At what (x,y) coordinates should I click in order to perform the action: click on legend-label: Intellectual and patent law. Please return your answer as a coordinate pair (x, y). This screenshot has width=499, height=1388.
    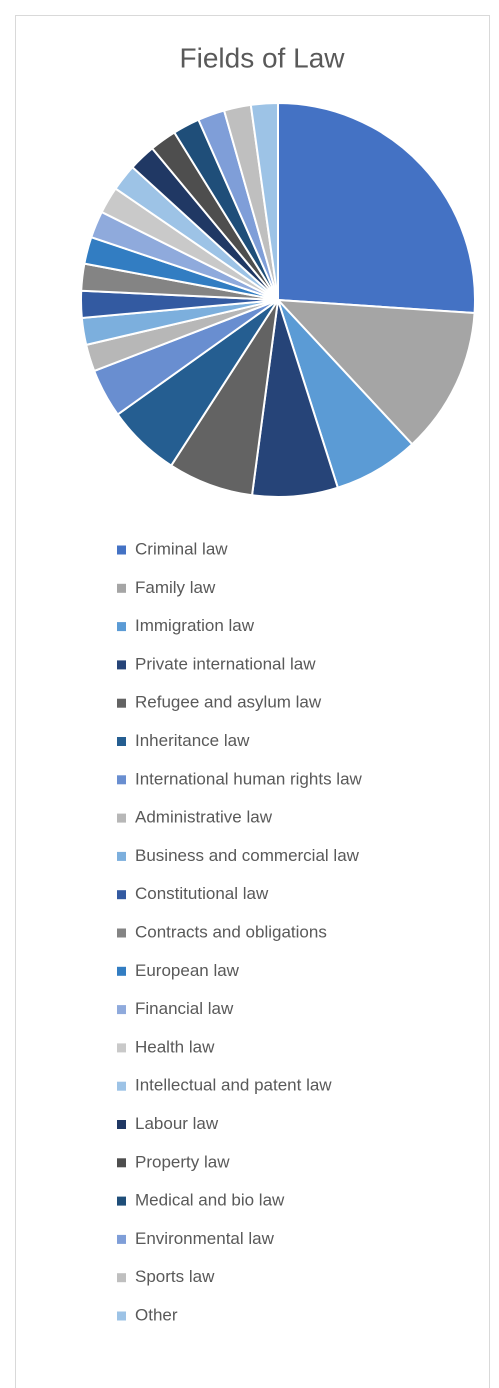
    Looking at the image, I should click on (233, 1085).